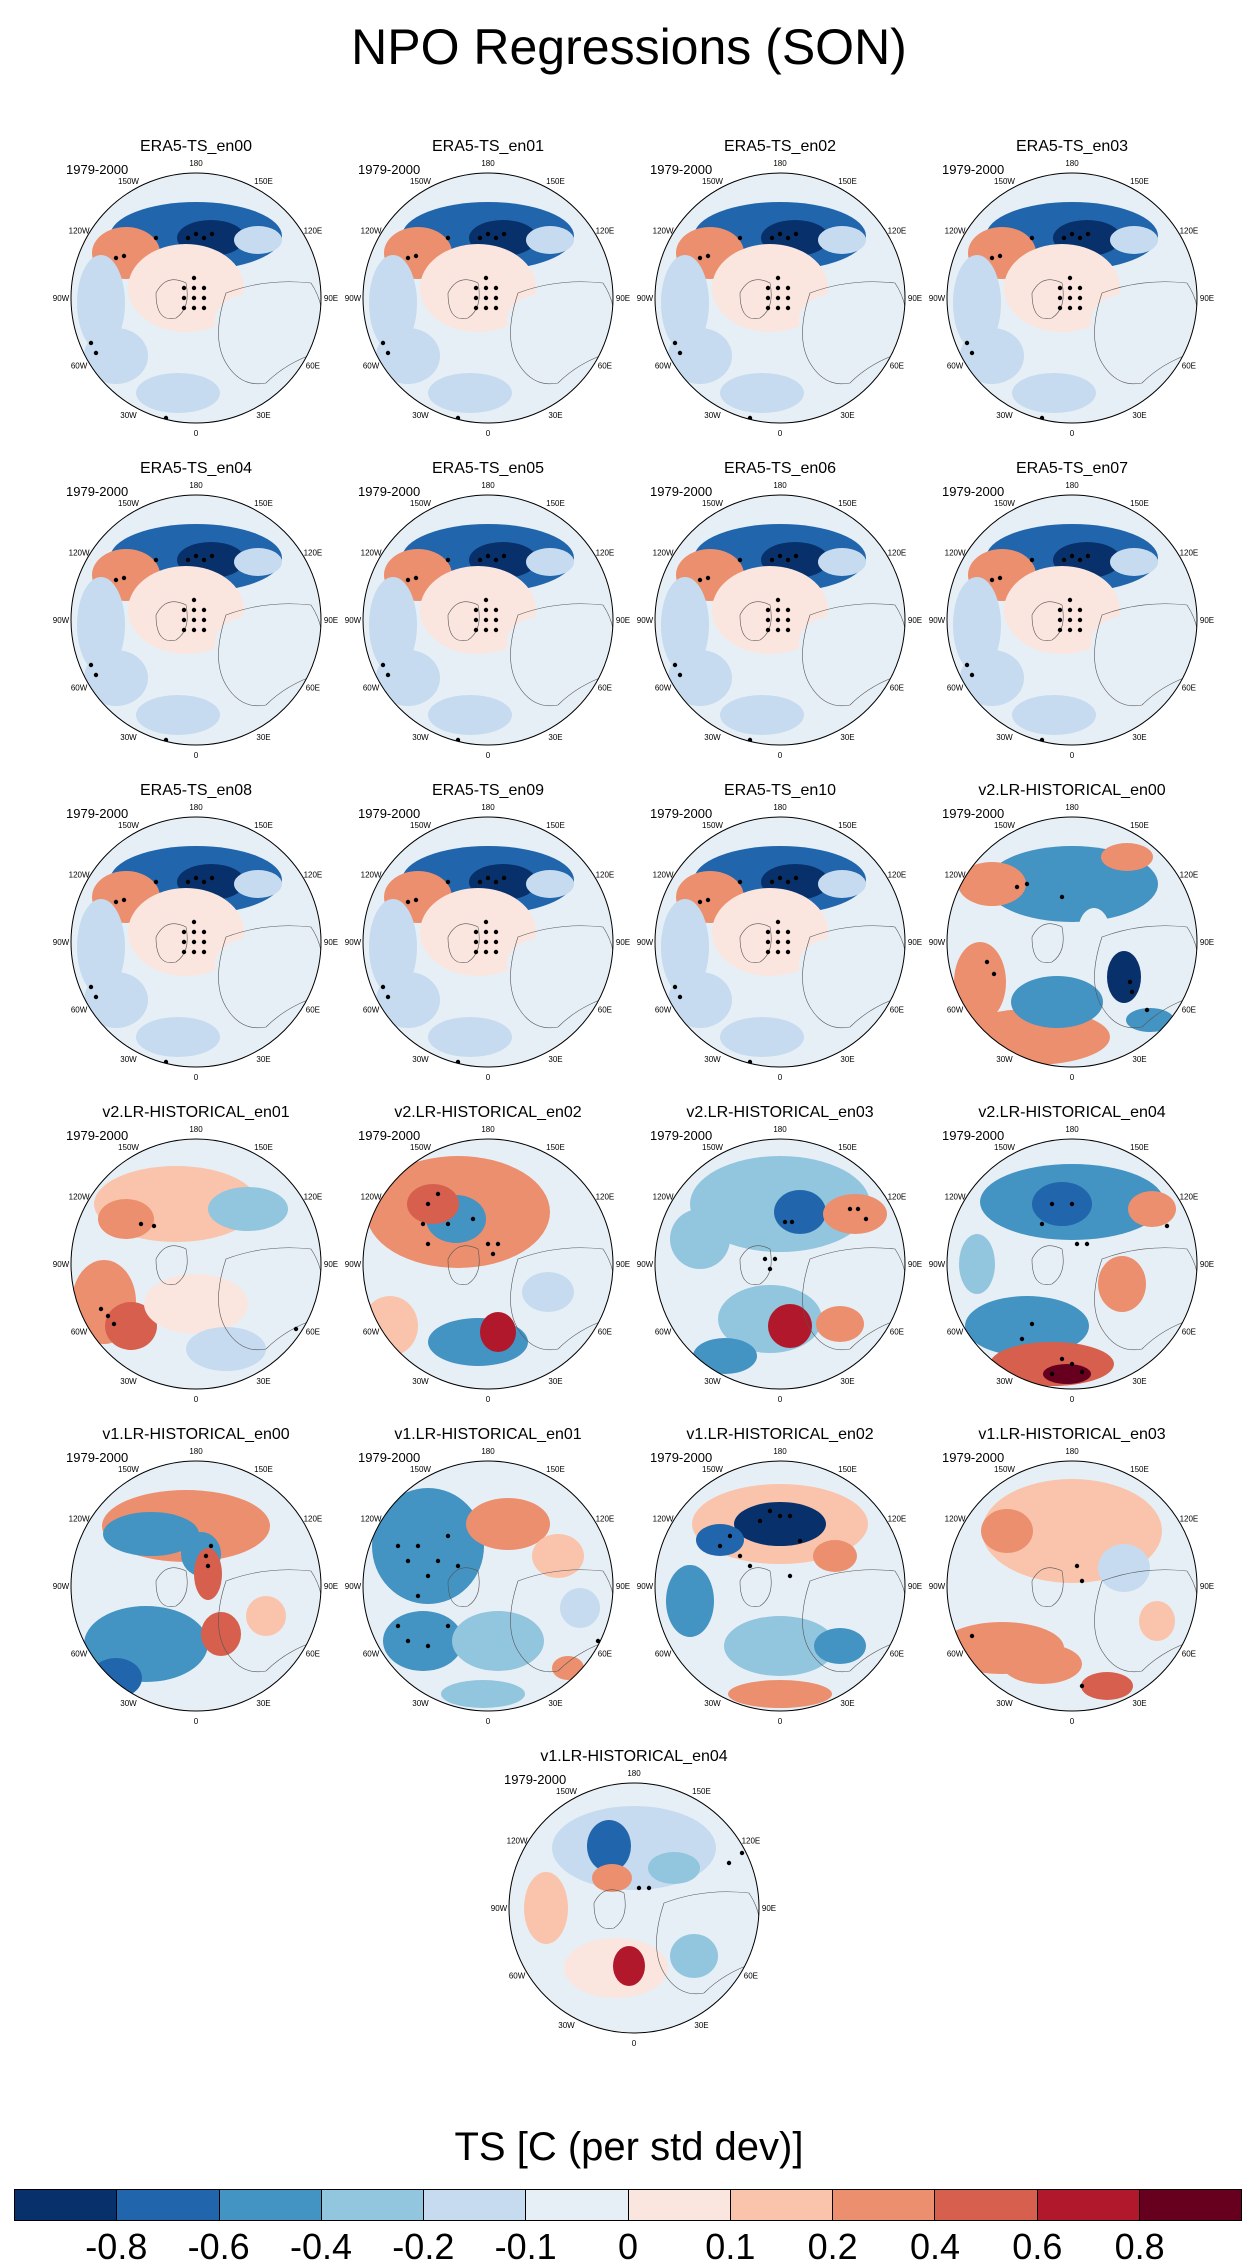 The image size is (1258, 2267). What do you see at coordinates (634, 1756) in the screenshot?
I see `panel-title: v1.LR-HISTORICAL_en04` at bounding box center [634, 1756].